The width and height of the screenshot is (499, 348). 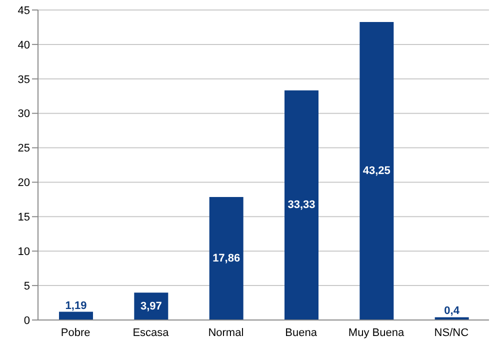 I want to click on data-label: 17,86, so click(x=226, y=258).